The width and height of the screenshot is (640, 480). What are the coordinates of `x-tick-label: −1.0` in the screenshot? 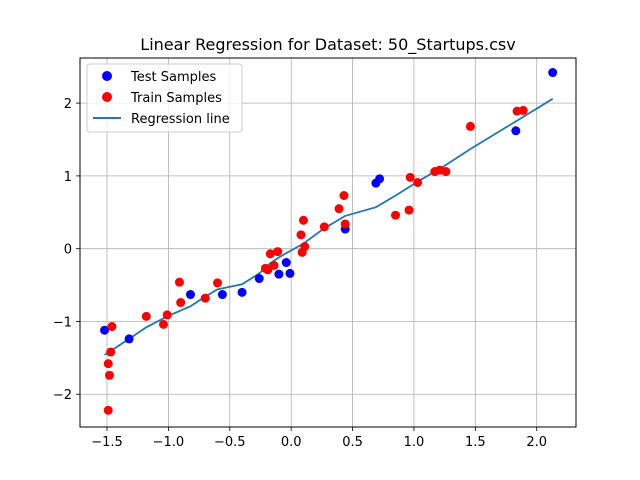 It's located at (169, 442).